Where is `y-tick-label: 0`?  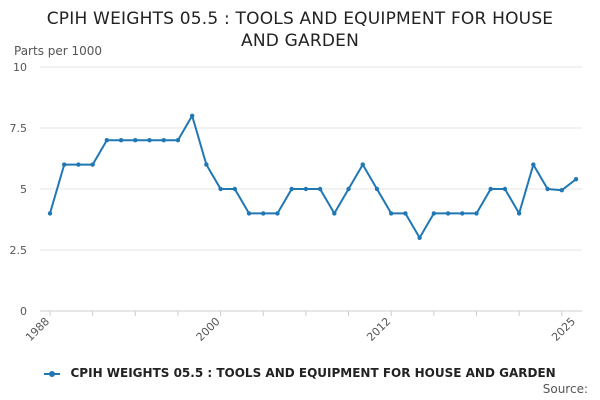
y-tick-label: 0 is located at coordinates (23, 311).